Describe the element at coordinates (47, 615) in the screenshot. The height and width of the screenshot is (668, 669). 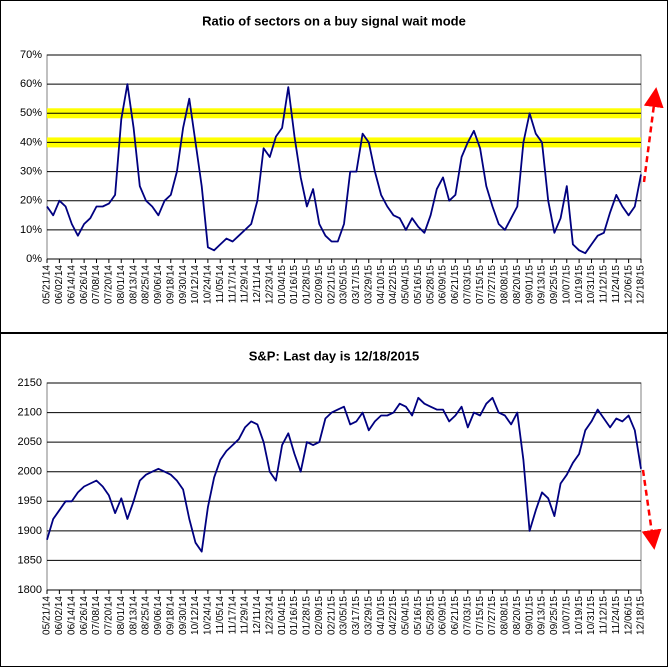
I see `x-tick-label: 05/21/14` at that location.